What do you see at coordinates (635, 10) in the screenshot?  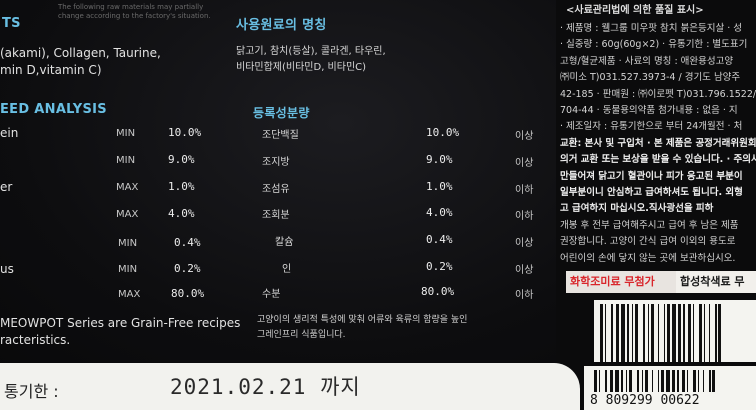 I see `quality-label-title: <사료관리법에 의한 품질 표시>` at bounding box center [635, 10].